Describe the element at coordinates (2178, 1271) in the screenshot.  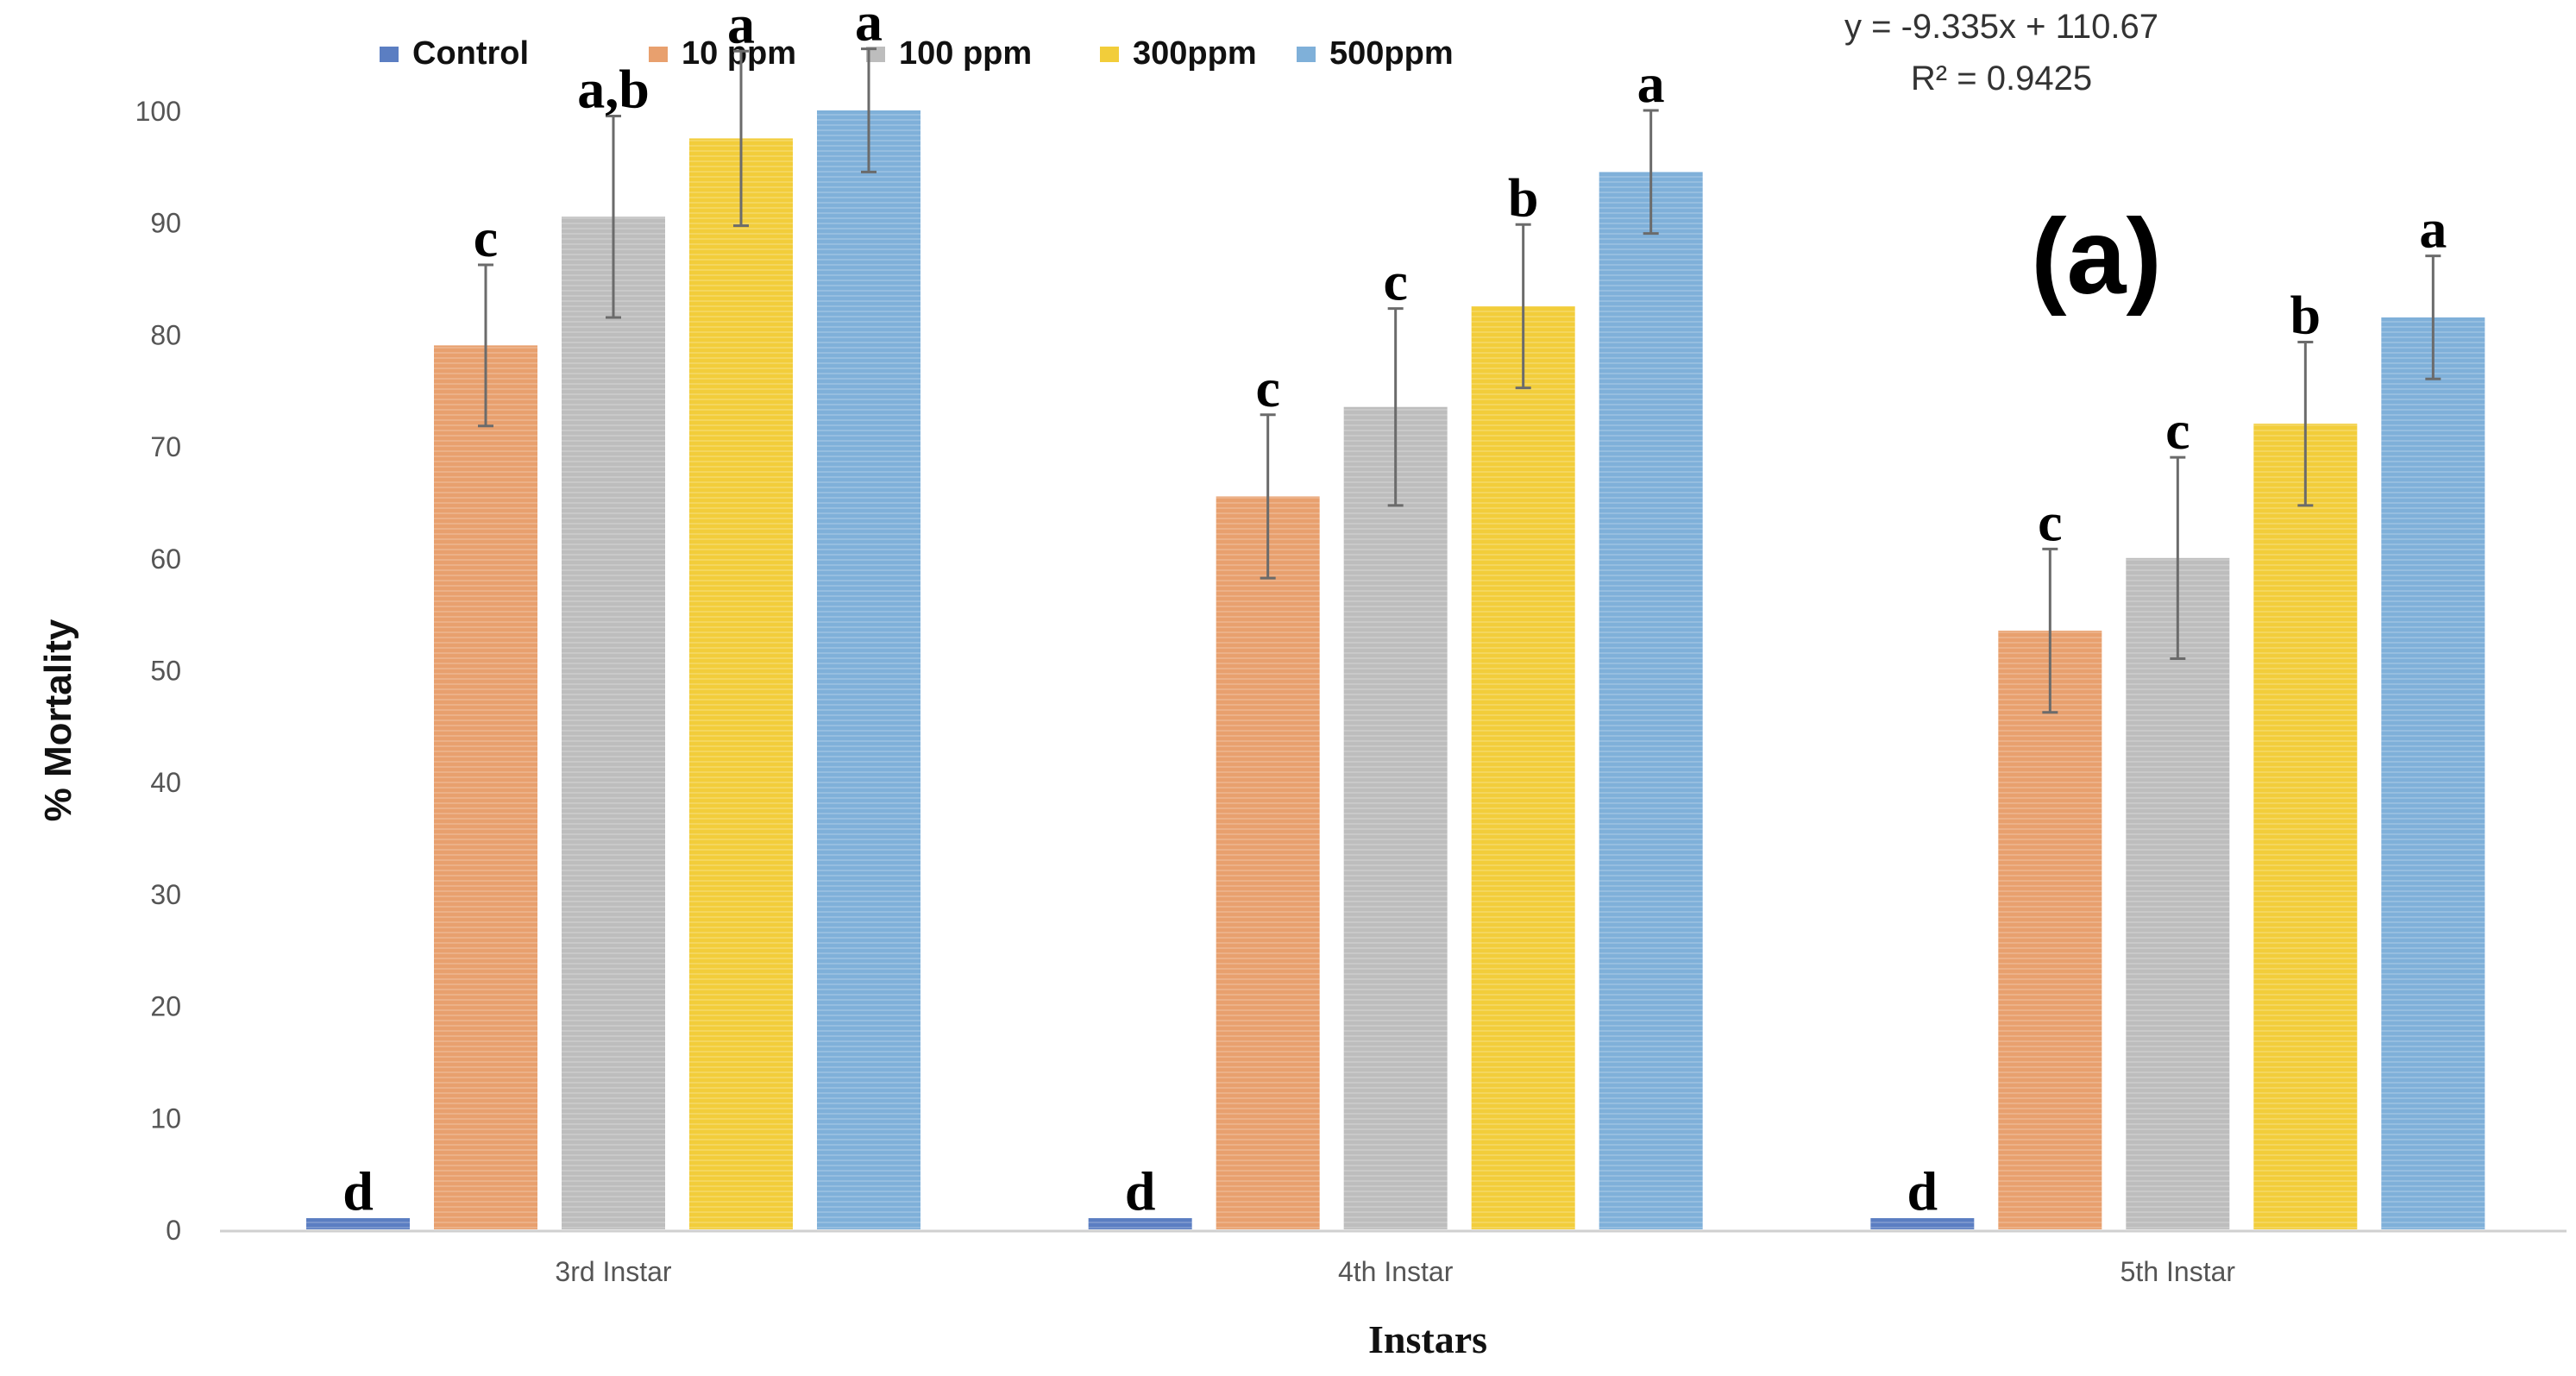
I see `x-tick-label: 5th Instar` at that location.